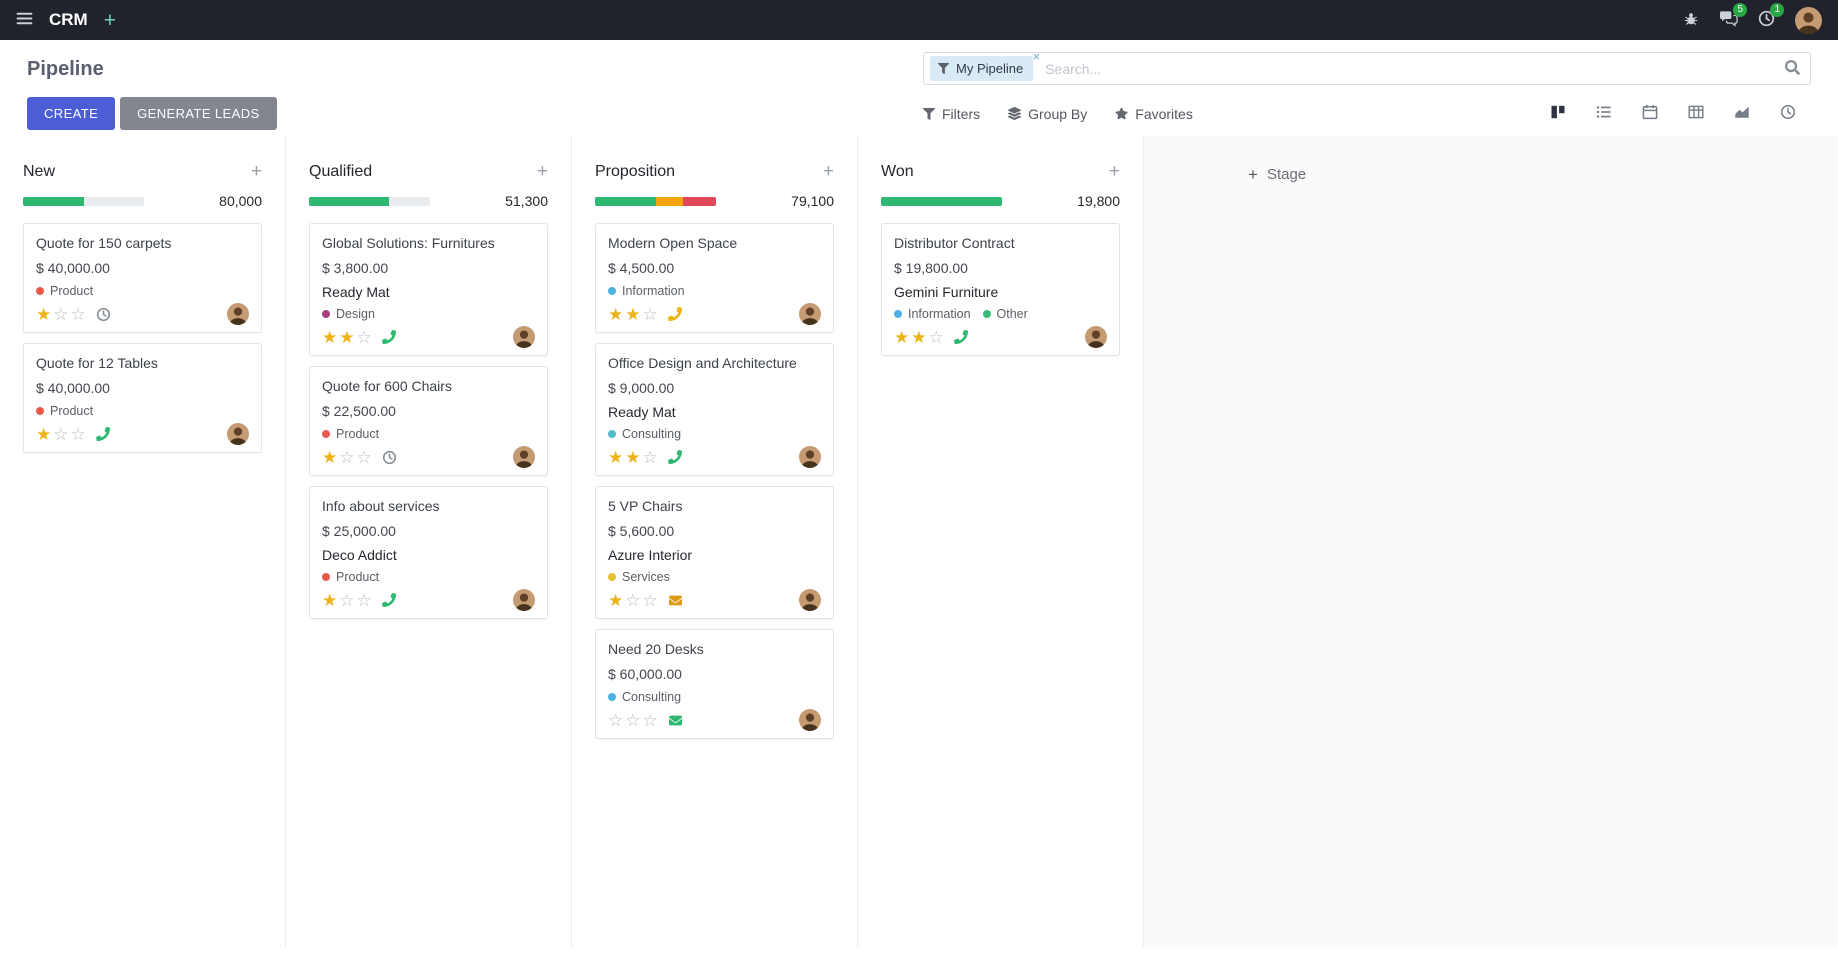 The height and width of the screenshot is (955, 1838). What do you see at coordinates (946, 292) in the screenshot?
I see `card-partner: Gemini Furniture` at bounding box center [946, 292].